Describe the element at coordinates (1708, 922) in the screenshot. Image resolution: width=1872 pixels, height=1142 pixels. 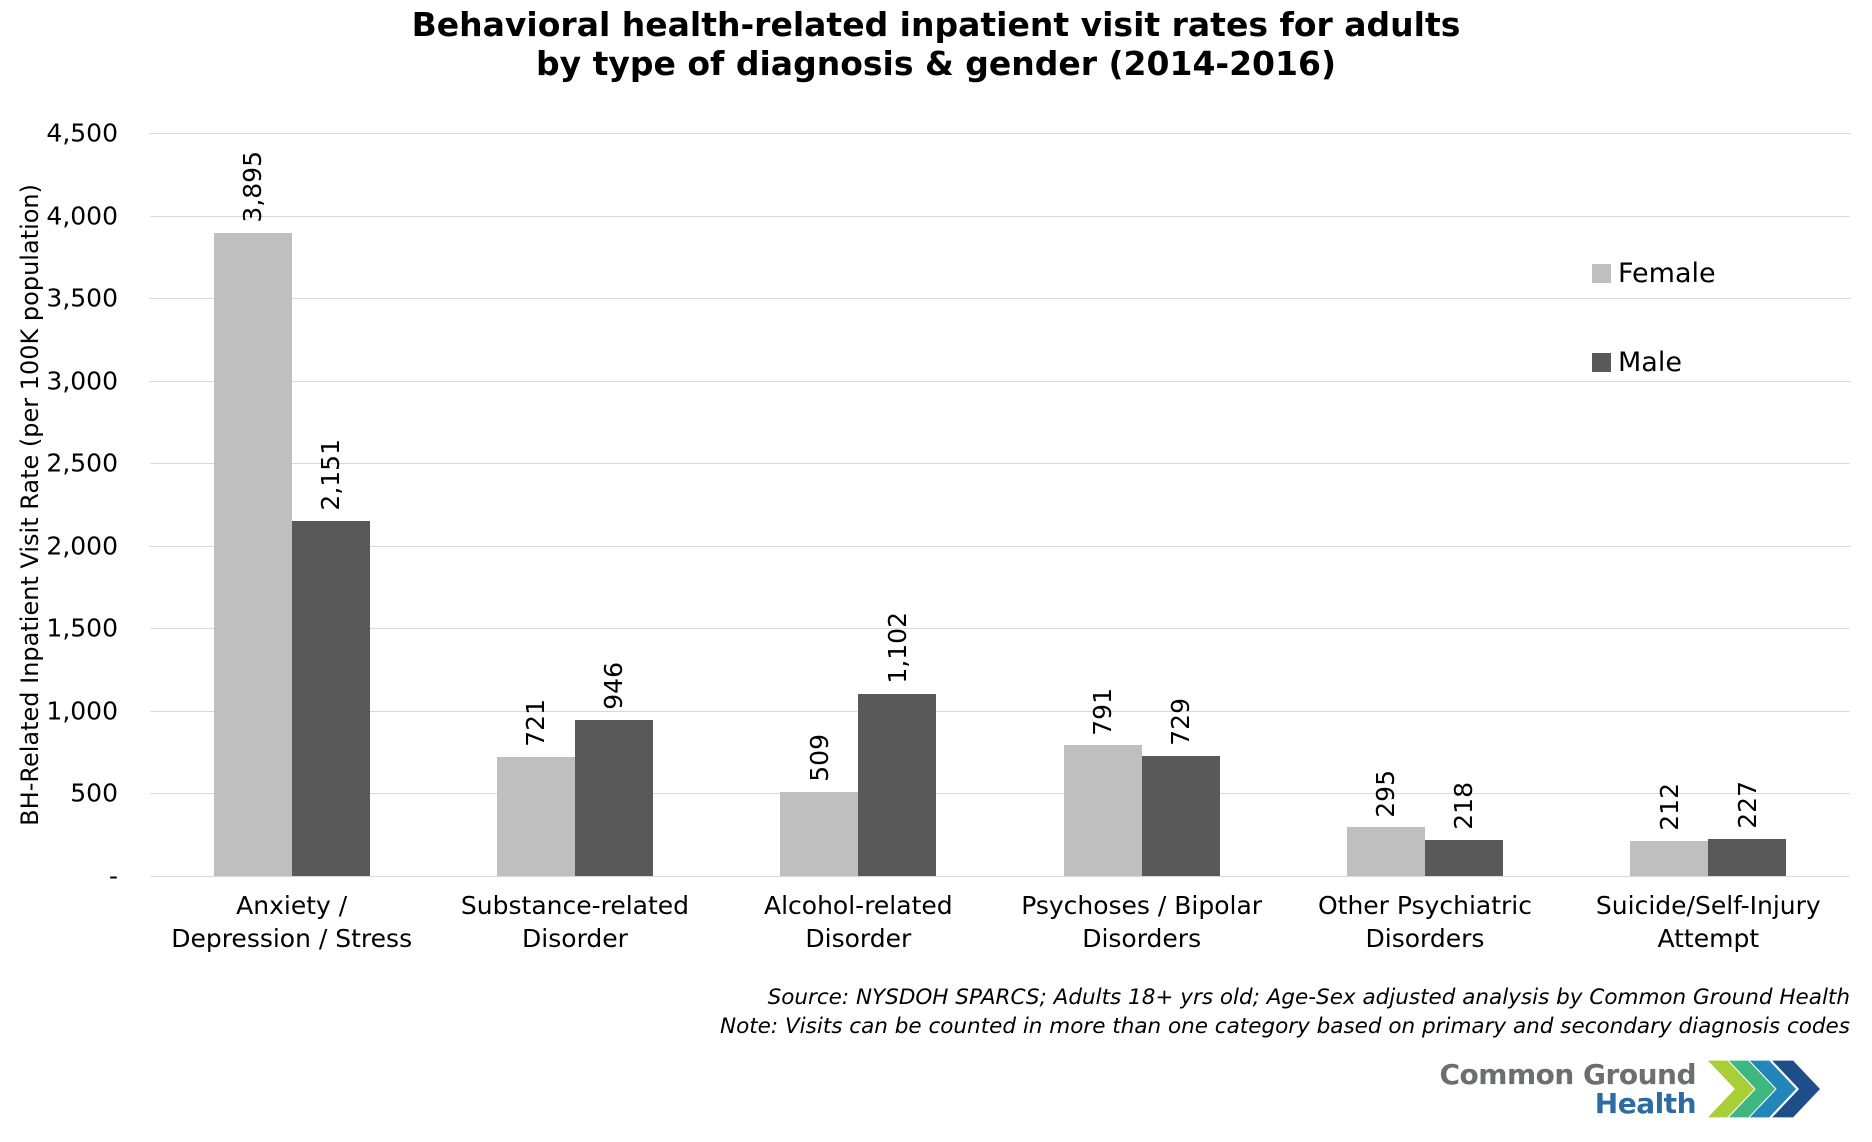
I see `x-category-label: Suicide/Self-Injury Attempt` at that location.